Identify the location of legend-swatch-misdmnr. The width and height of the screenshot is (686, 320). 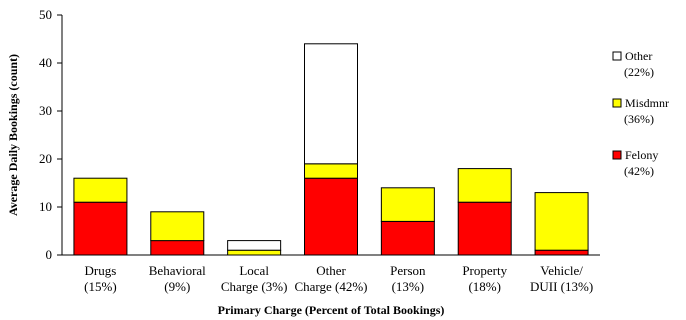
(617, 103).